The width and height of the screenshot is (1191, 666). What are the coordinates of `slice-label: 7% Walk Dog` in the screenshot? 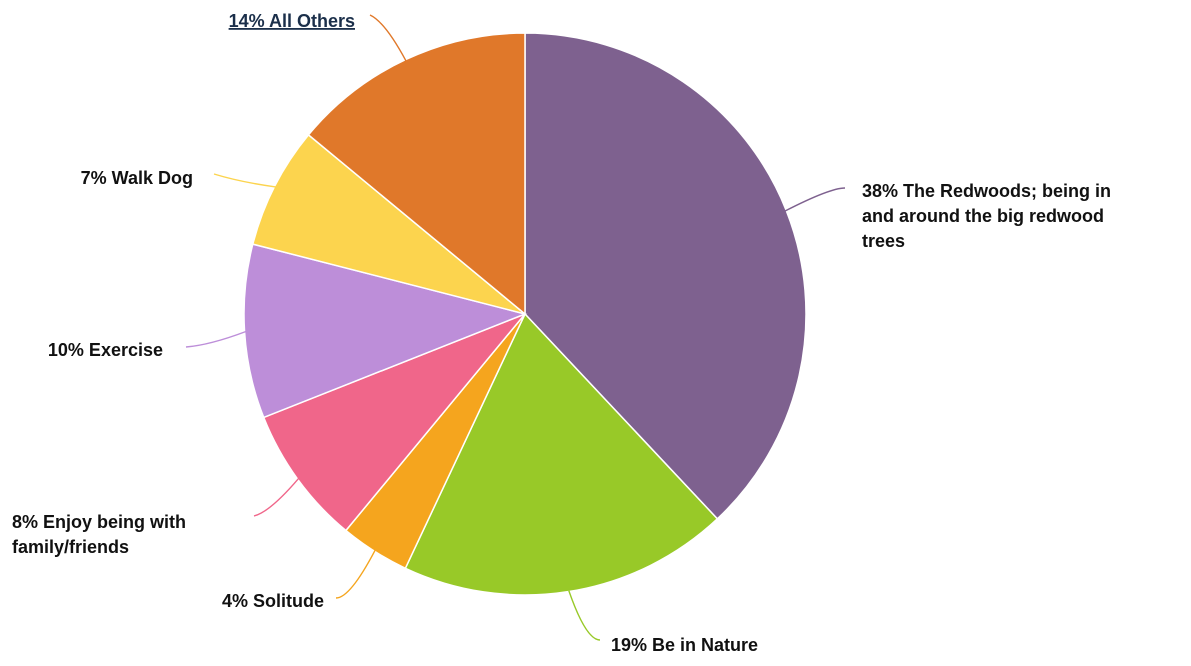 It's located at (137, 178).